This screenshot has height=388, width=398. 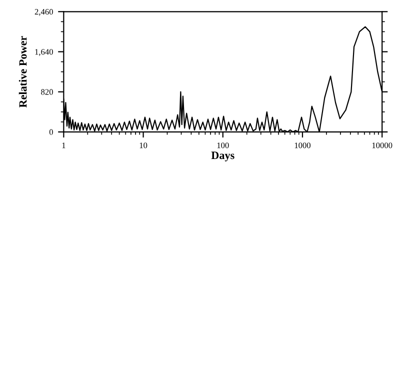 I want to click on x-tick-label: 10, so click(x=144, y=145).